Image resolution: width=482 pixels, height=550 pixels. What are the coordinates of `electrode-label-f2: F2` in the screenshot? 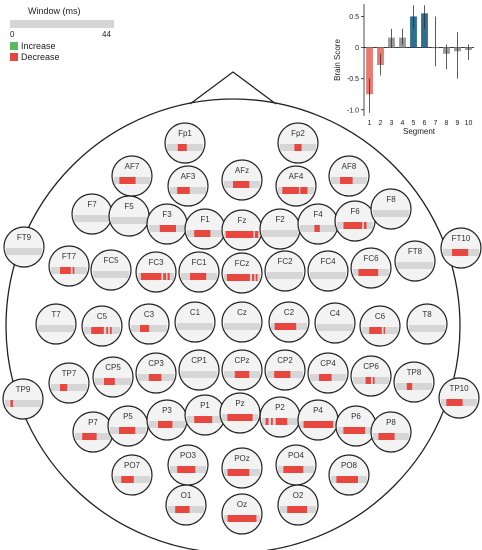 It's located at (280, 219).